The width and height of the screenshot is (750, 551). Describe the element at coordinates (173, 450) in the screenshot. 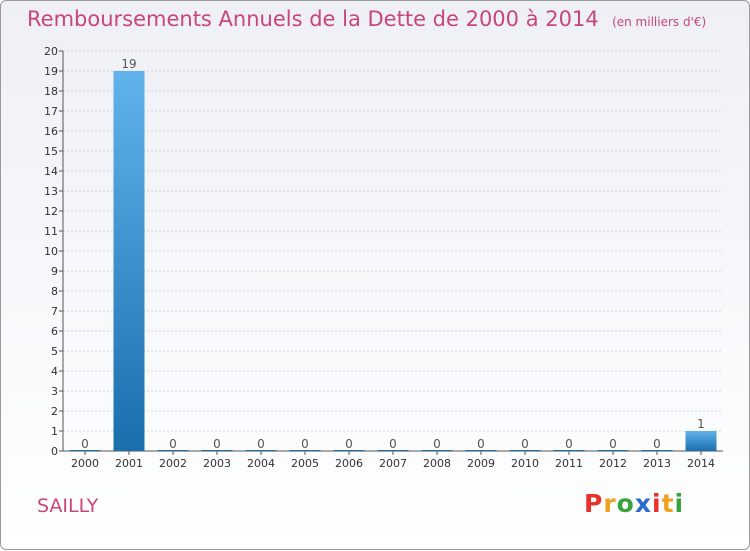

I see `bar-2002` at that location.